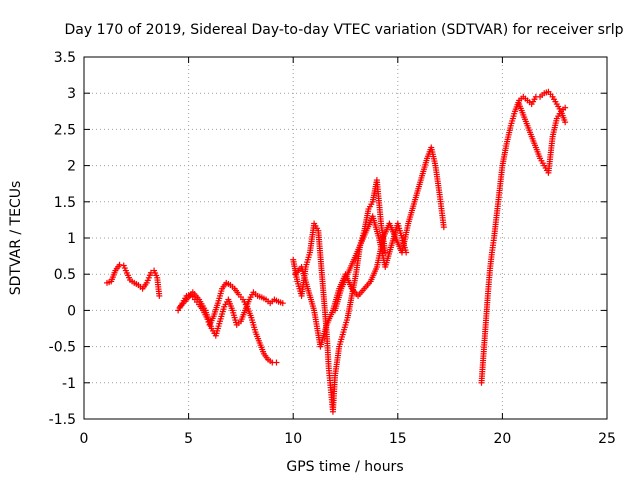 The image size is (640, 480). What do you see at coordinates (65, 203) in the screenshot?
I see `y-tick-label: 1.5` at bounding box center [65, 203].